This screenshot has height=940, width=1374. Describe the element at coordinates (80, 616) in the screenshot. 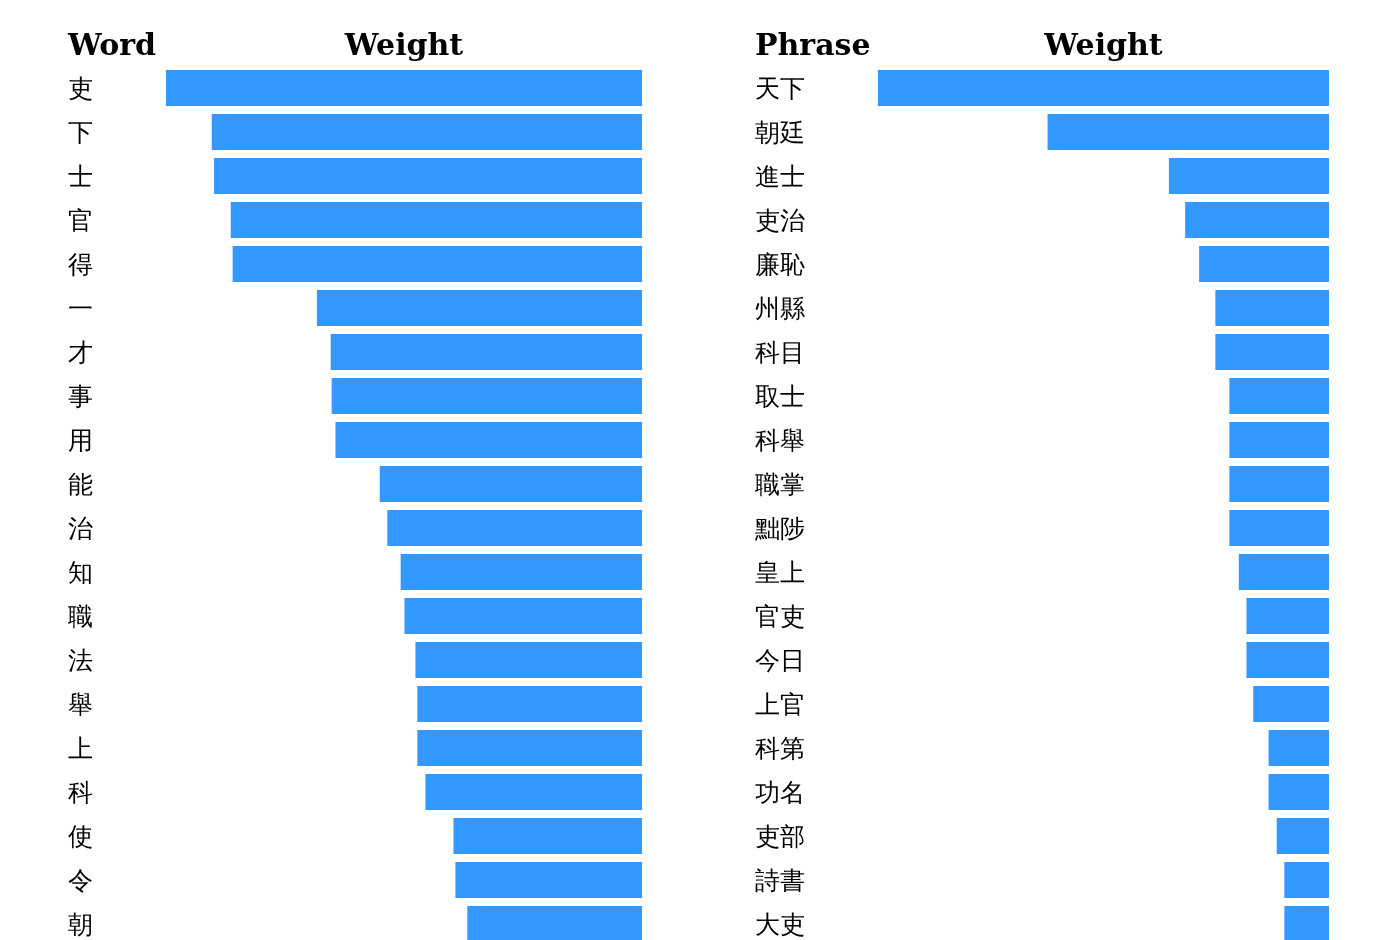

I see `y-tick-label: 職` at that location.